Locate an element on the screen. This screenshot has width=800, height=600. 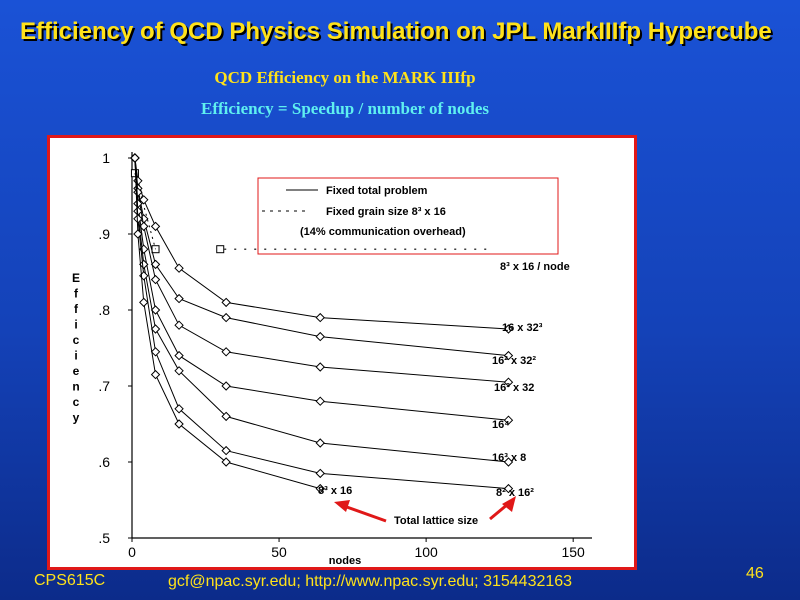
page-number: 46 is located at coordinates (755, 573).